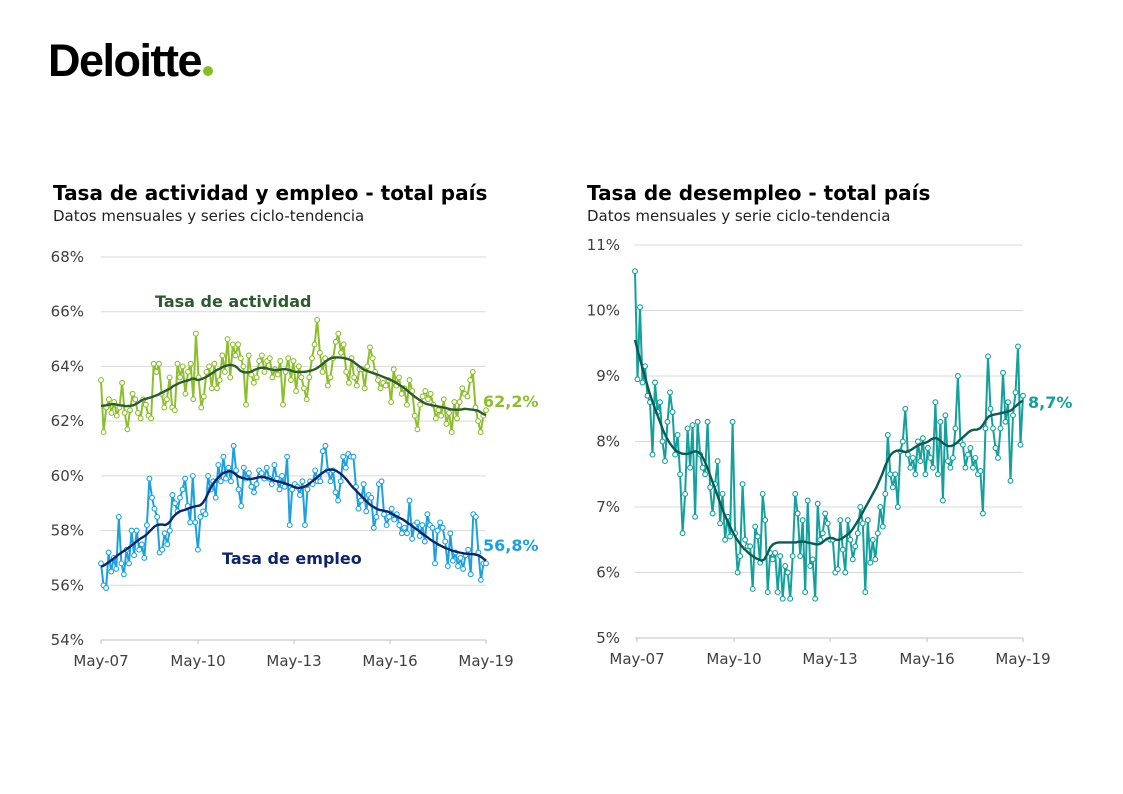 Image resolution: width=1123 pixels, height=794 pixels. Describe the element at coordinates (67, 476) in the screenshot. I see `y-tick-label: 60%` at that location.